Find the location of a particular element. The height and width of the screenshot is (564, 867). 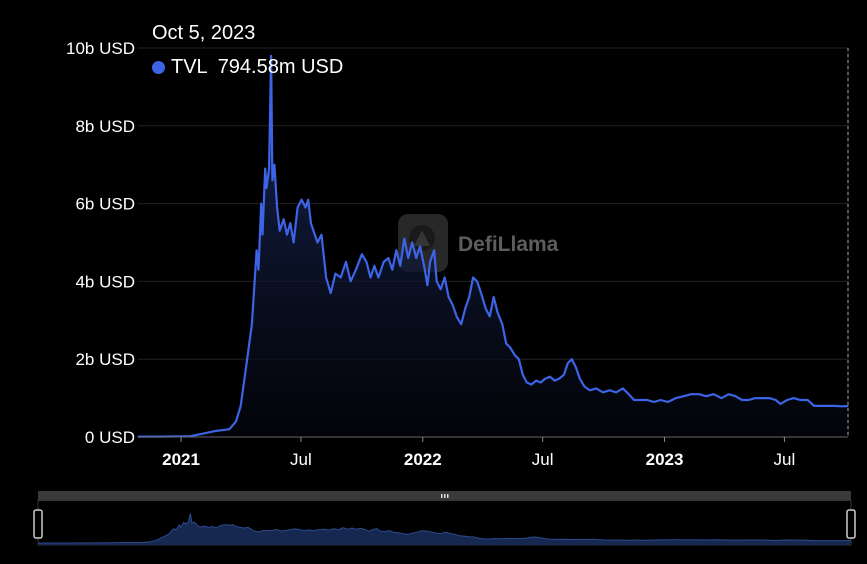

range-navigator is located at coordinates (444, 518).